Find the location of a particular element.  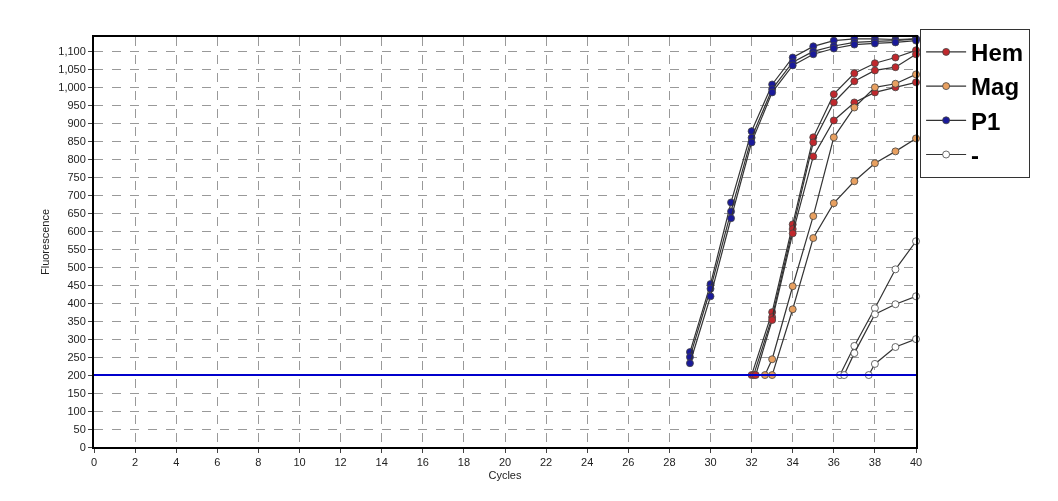

x-tick-label: 34 is located at coordinates (792, 462).